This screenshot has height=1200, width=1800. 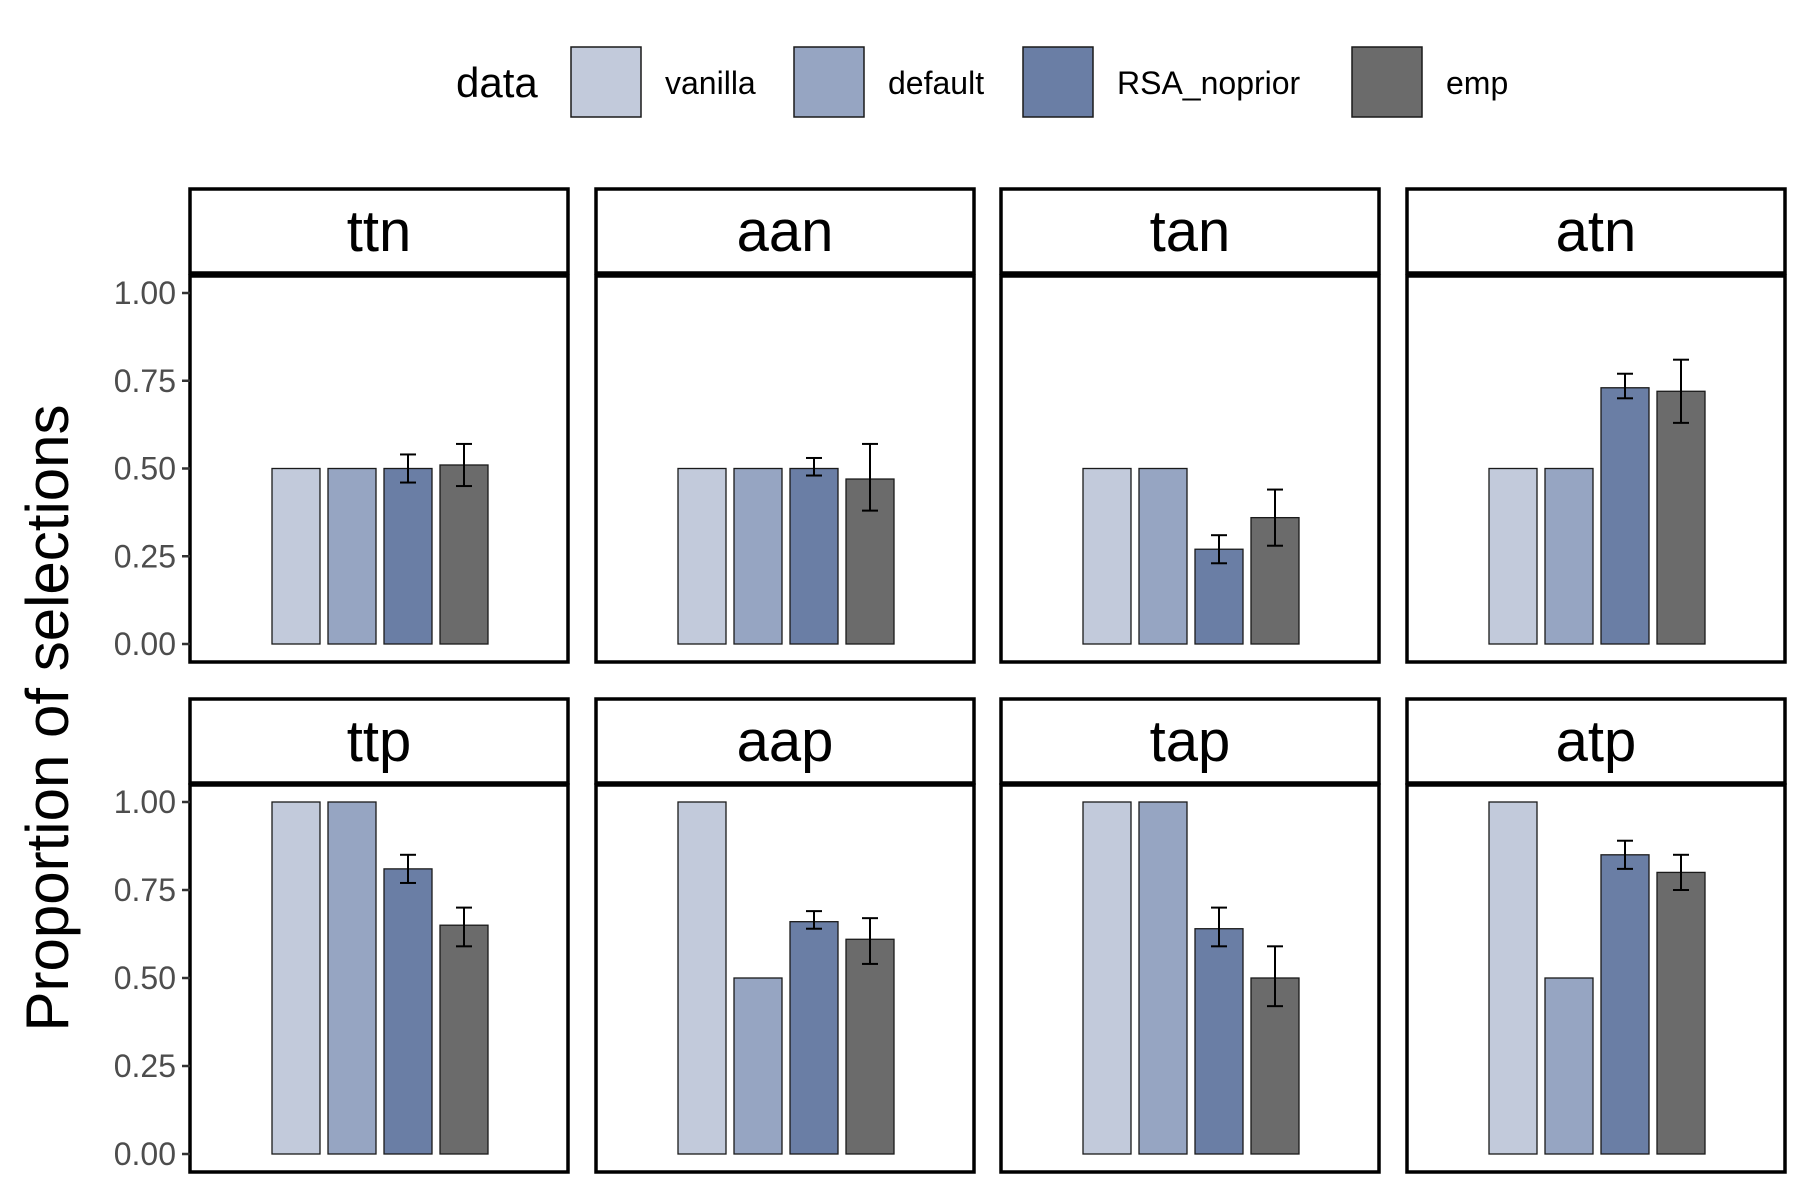 What do you see at coordinates (1681, 391) in the screenshot?
I see `error-bar-atn-emp` at bounding box center [1681, 391].